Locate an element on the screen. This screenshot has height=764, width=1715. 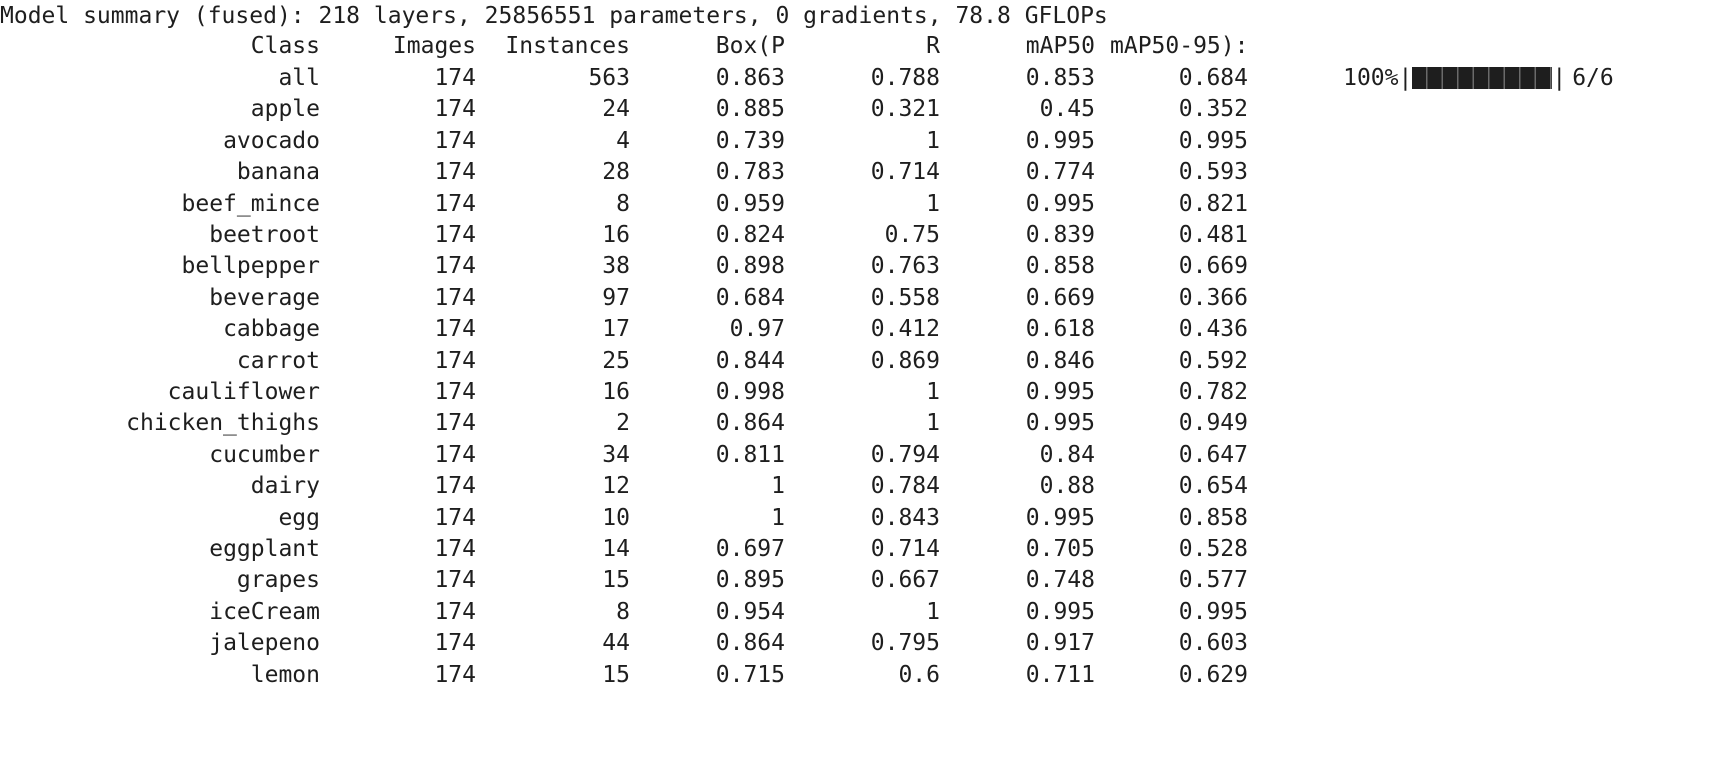
cell-map50-95: 0.528 is located at coordinates (1213, 549).